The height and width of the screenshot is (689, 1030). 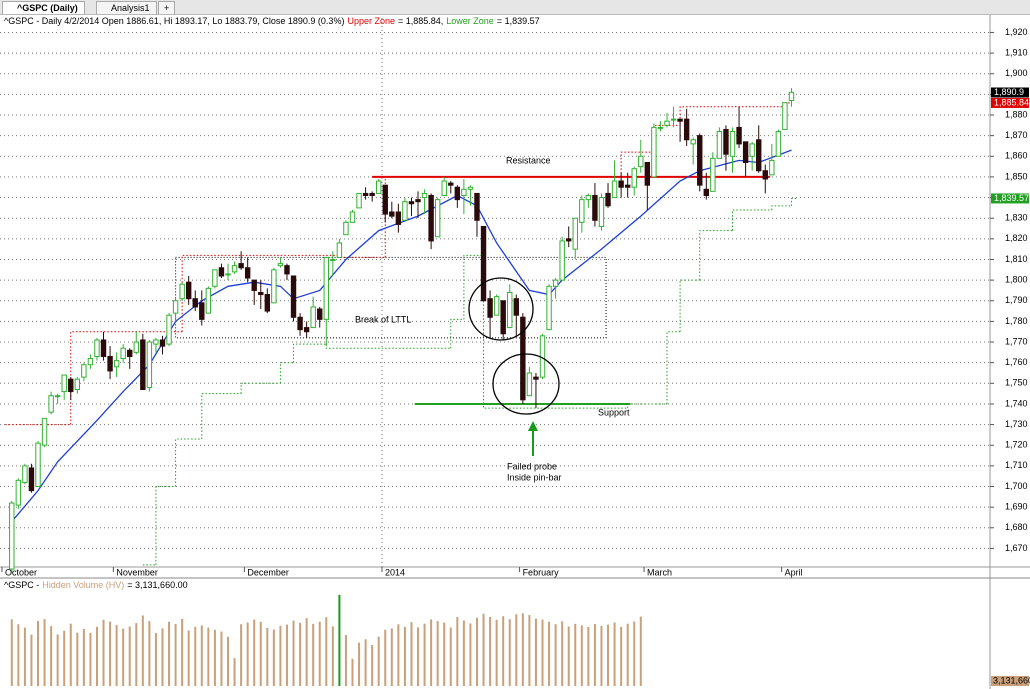 I want to click on y-tick-label: 1,800, so click(x=1016, y=279).